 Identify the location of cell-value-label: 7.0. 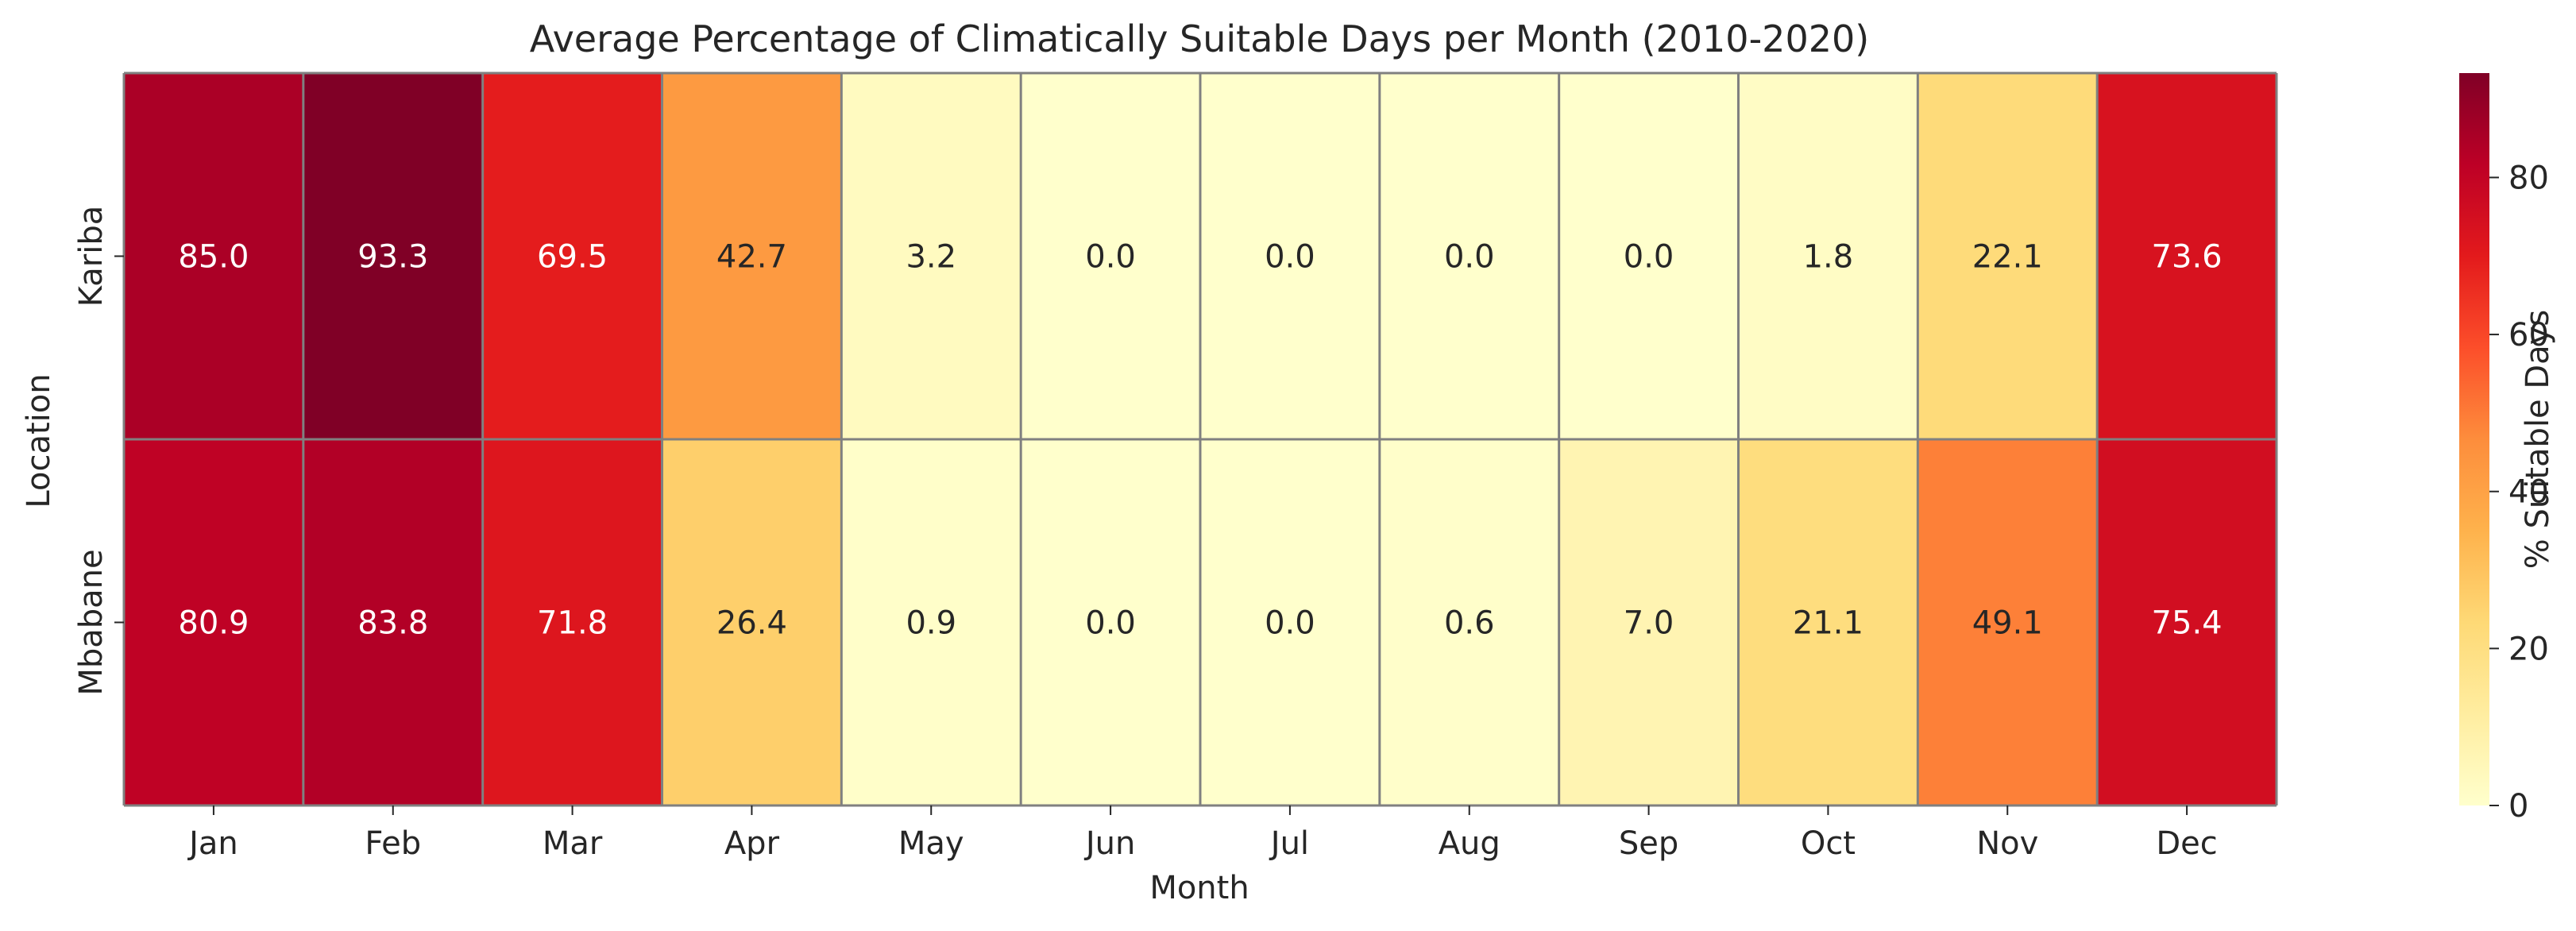
(1649, 623).